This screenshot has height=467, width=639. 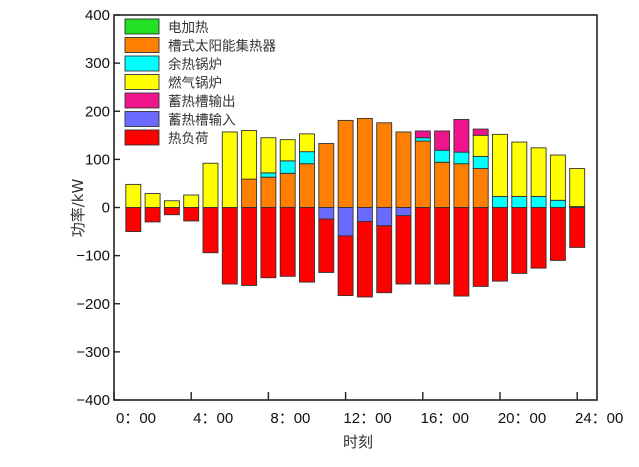 I want to click on legend-label: 电加热, so click(x=188, y=28).